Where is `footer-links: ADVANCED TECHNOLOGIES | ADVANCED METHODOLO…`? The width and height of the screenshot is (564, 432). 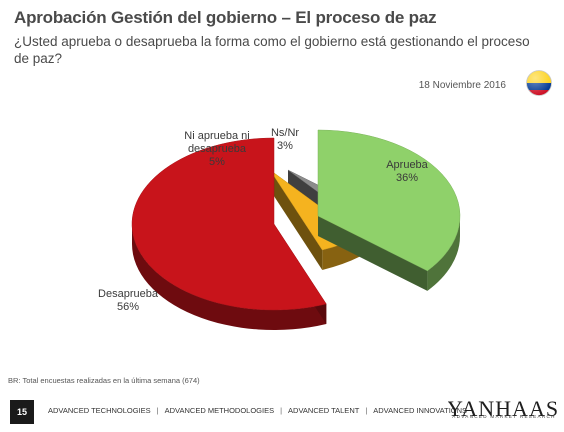 footer-links: ADVANCED TECHNOLOGIES | ADVANCED METHODOLO… is located at coordinates (258, 410).